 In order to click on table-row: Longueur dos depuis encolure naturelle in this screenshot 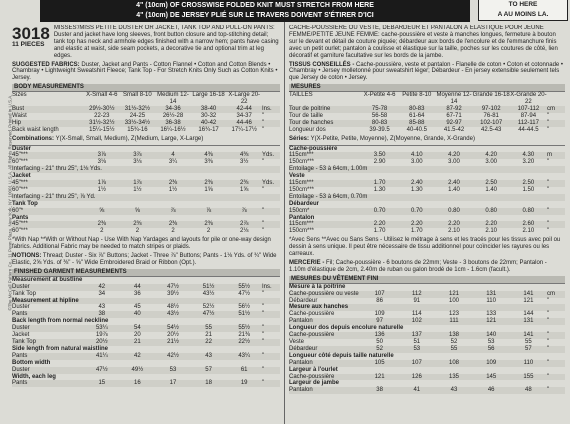, I will do `click(427, 328)`.